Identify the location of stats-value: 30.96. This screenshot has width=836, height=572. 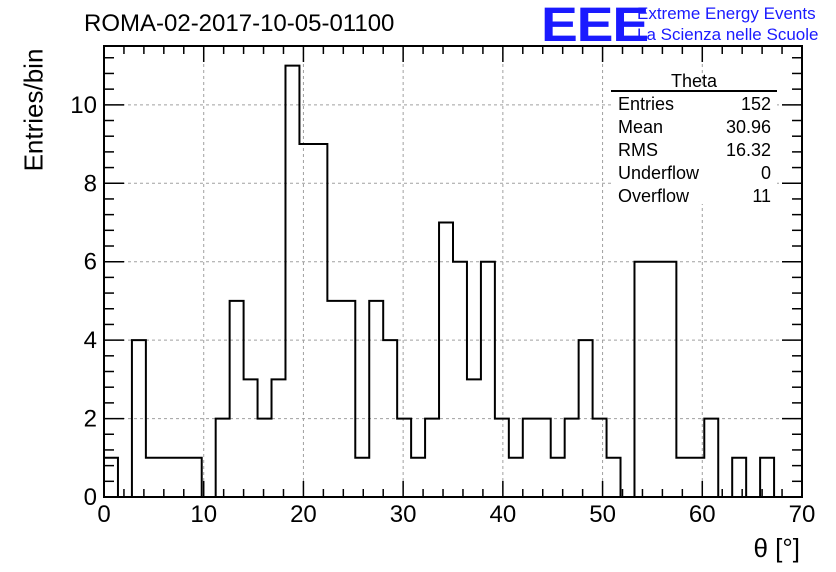
(748, 127).